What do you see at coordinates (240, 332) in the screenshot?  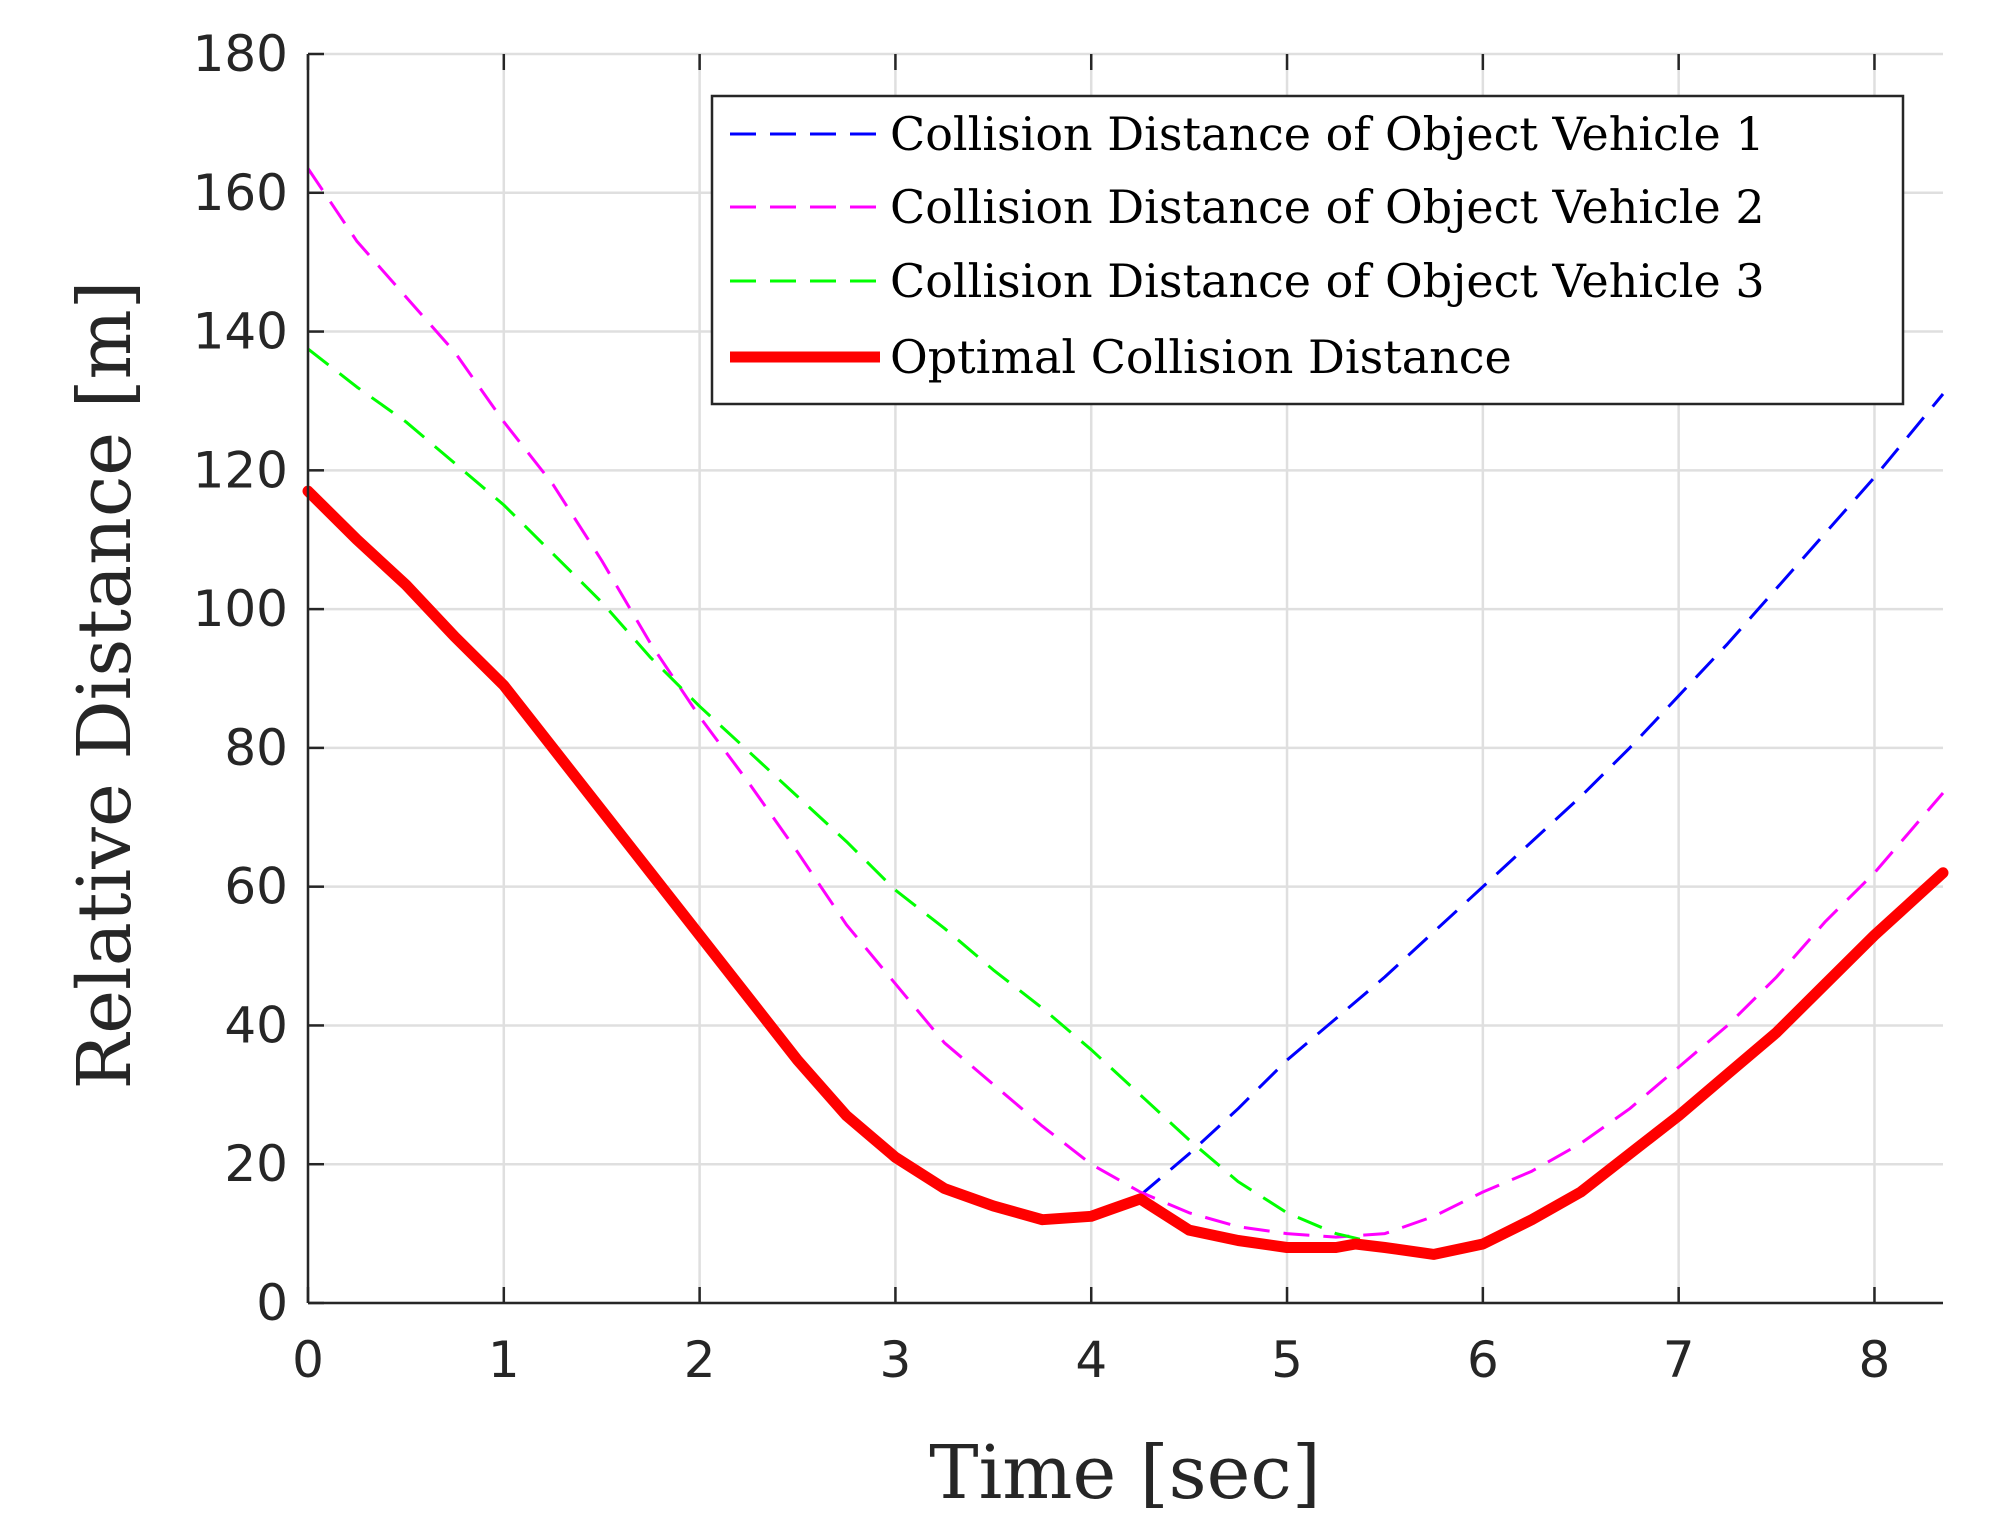 I see `y-tick-label-7: 140` at bounding box center [240, 332].